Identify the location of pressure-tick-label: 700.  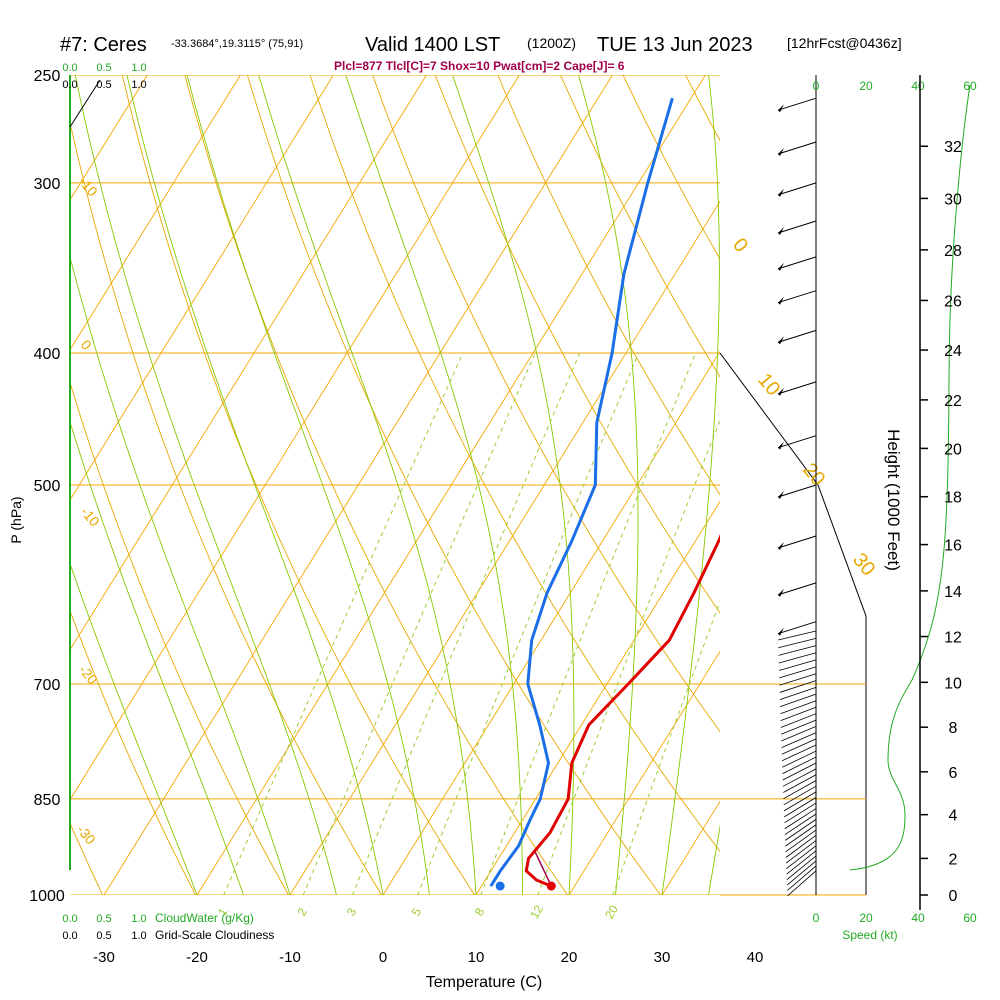
(47, 685).